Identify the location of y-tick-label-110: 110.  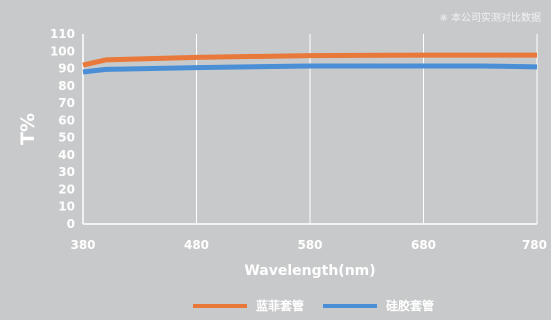
(62, 34).